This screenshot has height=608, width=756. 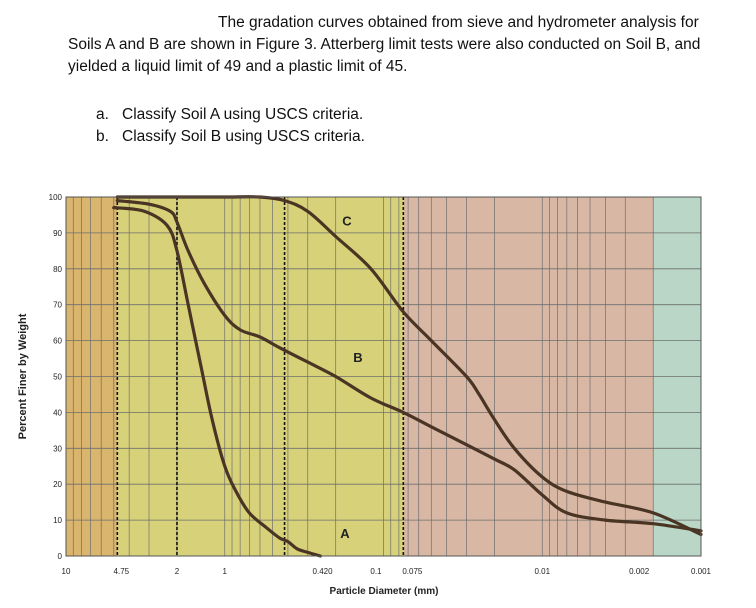 What do you see at coordinates (639, 571) in the screenshot?
I see `x-tick-label: 0.002` at bounding box center [639, 571].